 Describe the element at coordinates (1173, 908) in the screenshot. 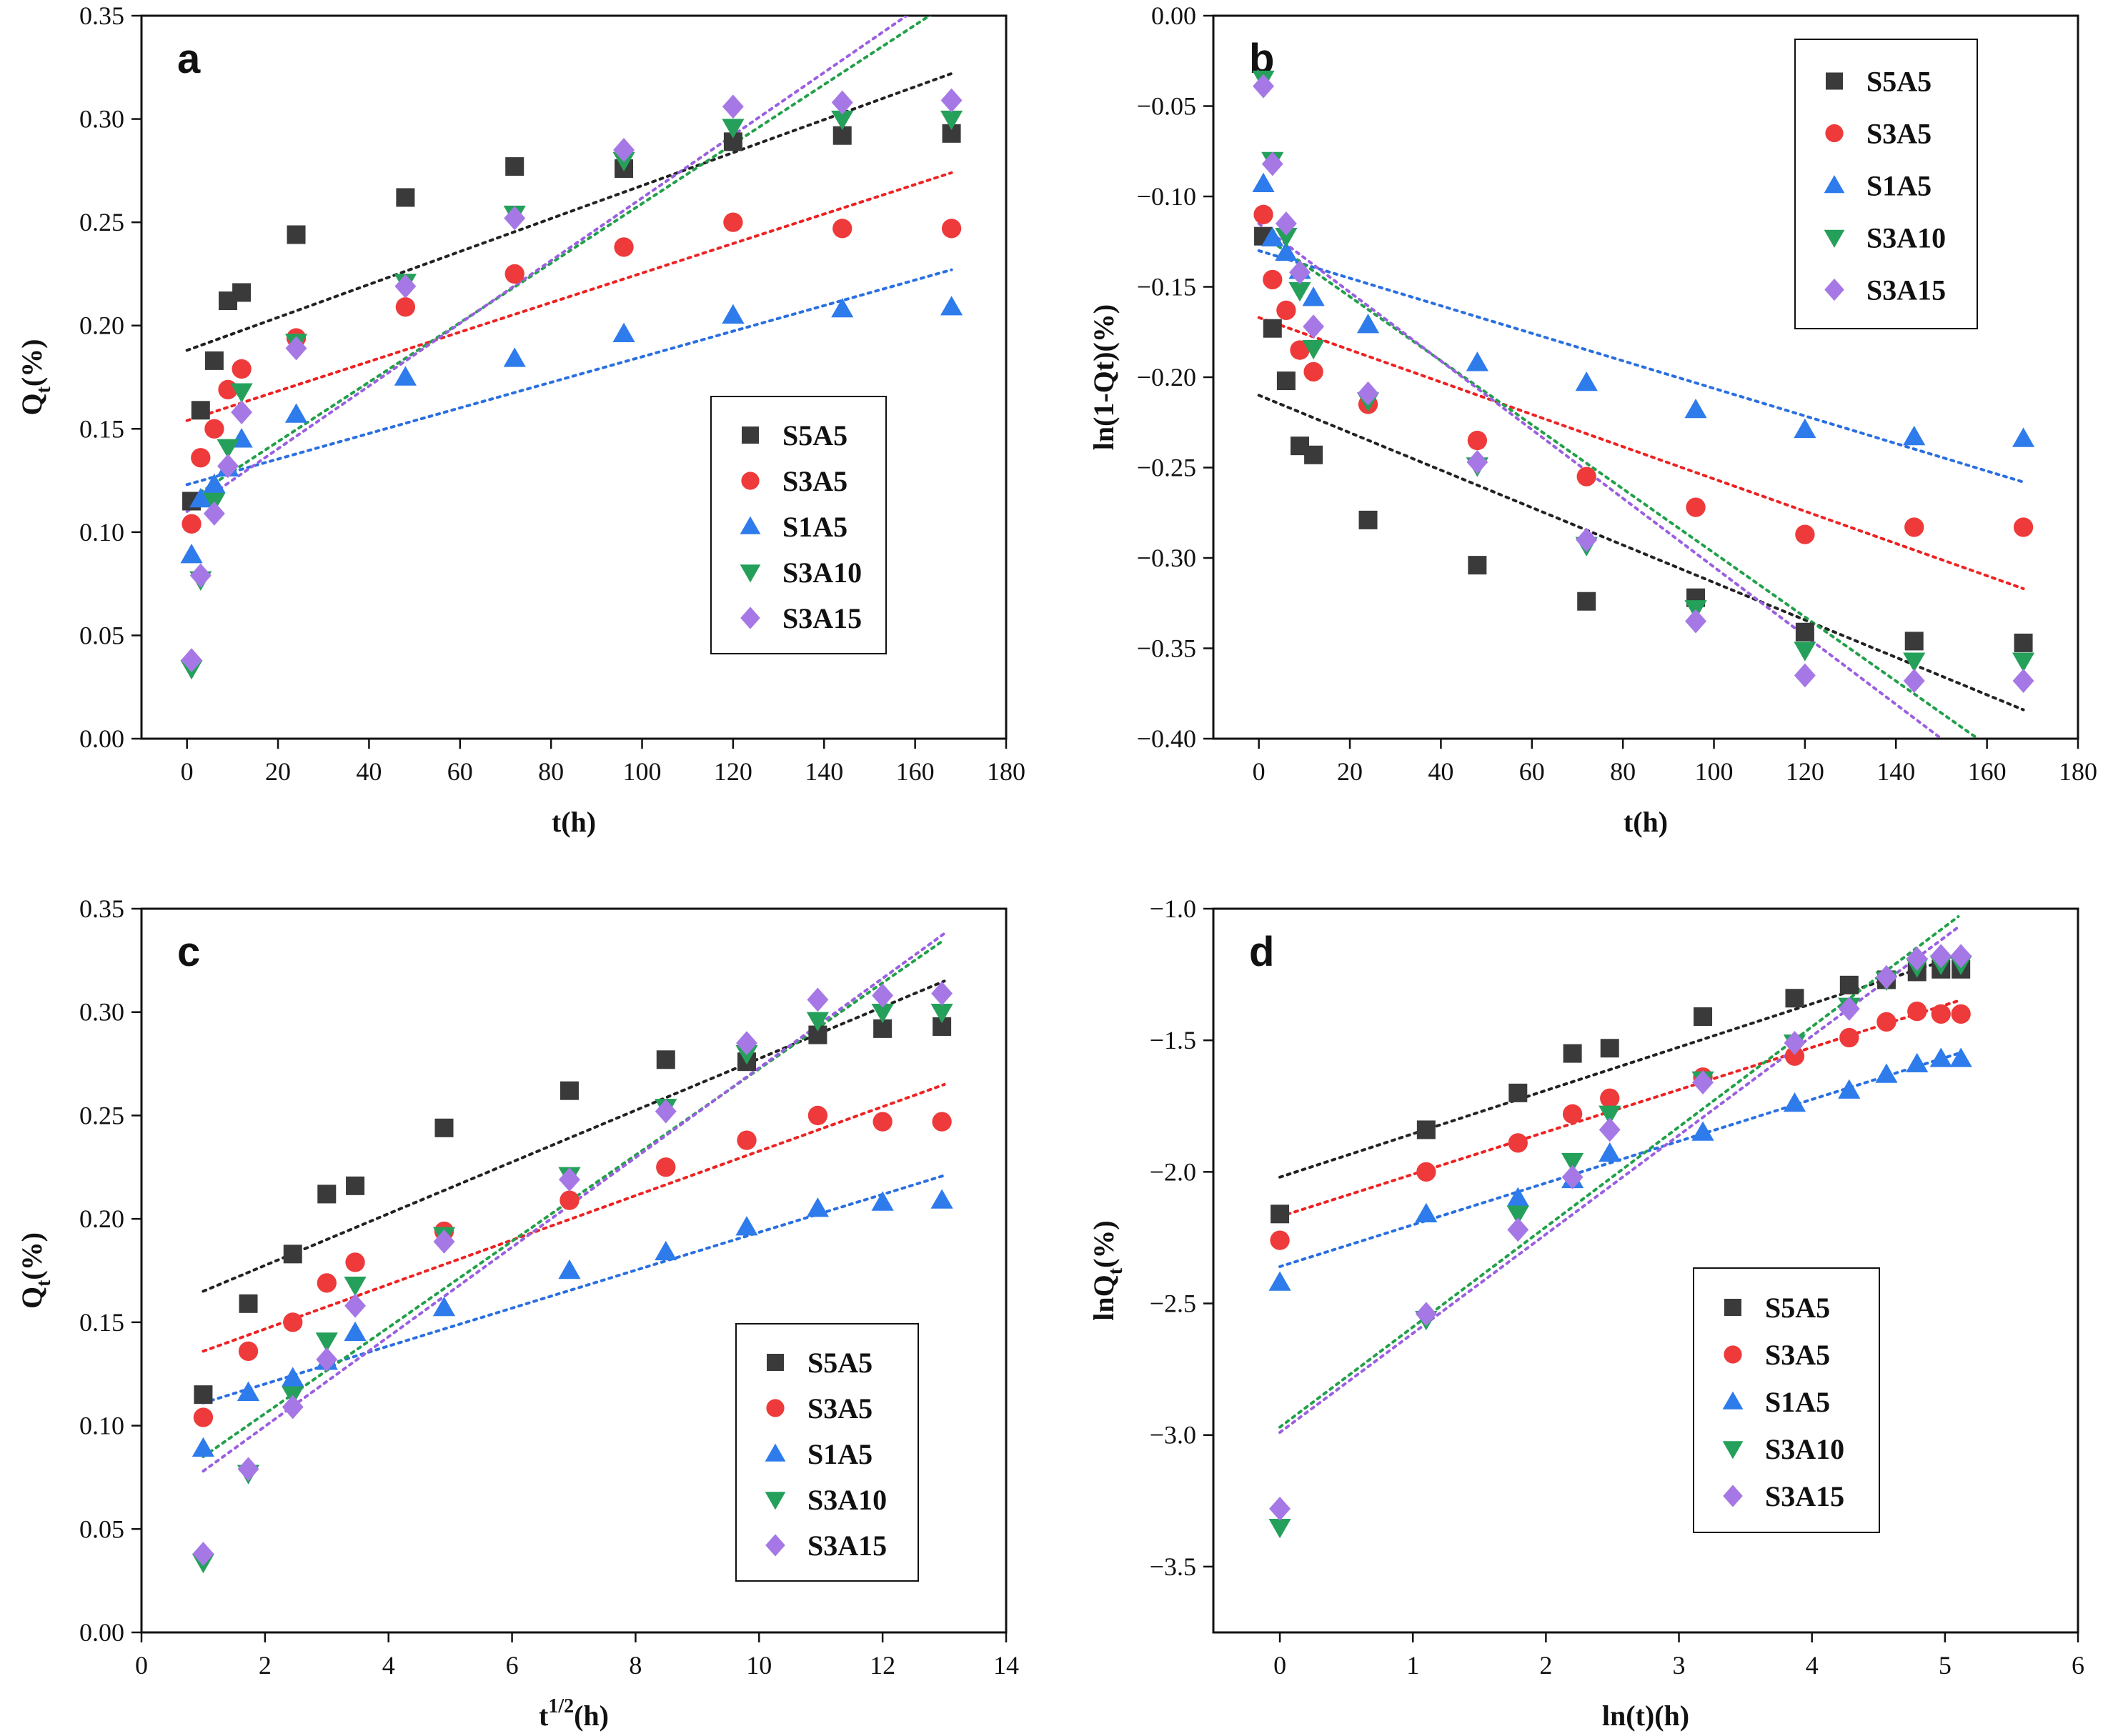

I see `y-tick-label: −1.0` at that location.